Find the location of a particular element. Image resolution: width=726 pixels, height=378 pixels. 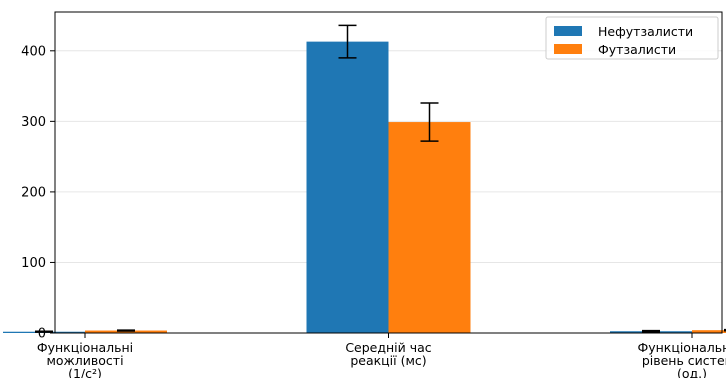

x-tick-label: Функціональні можливості (1/с²) is located at coordinates (85, 359).